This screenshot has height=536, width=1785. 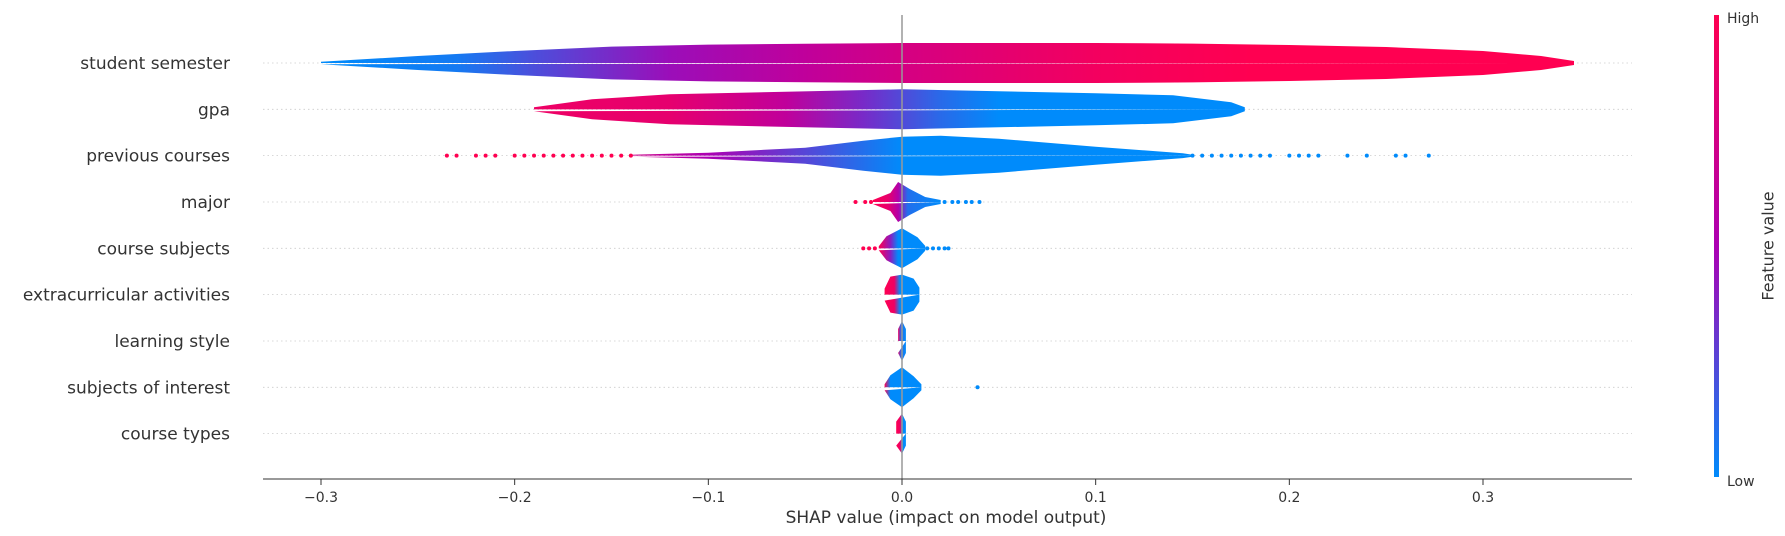 I want to click on colorbar-low-label: Low, so click(x=1741, y=482).